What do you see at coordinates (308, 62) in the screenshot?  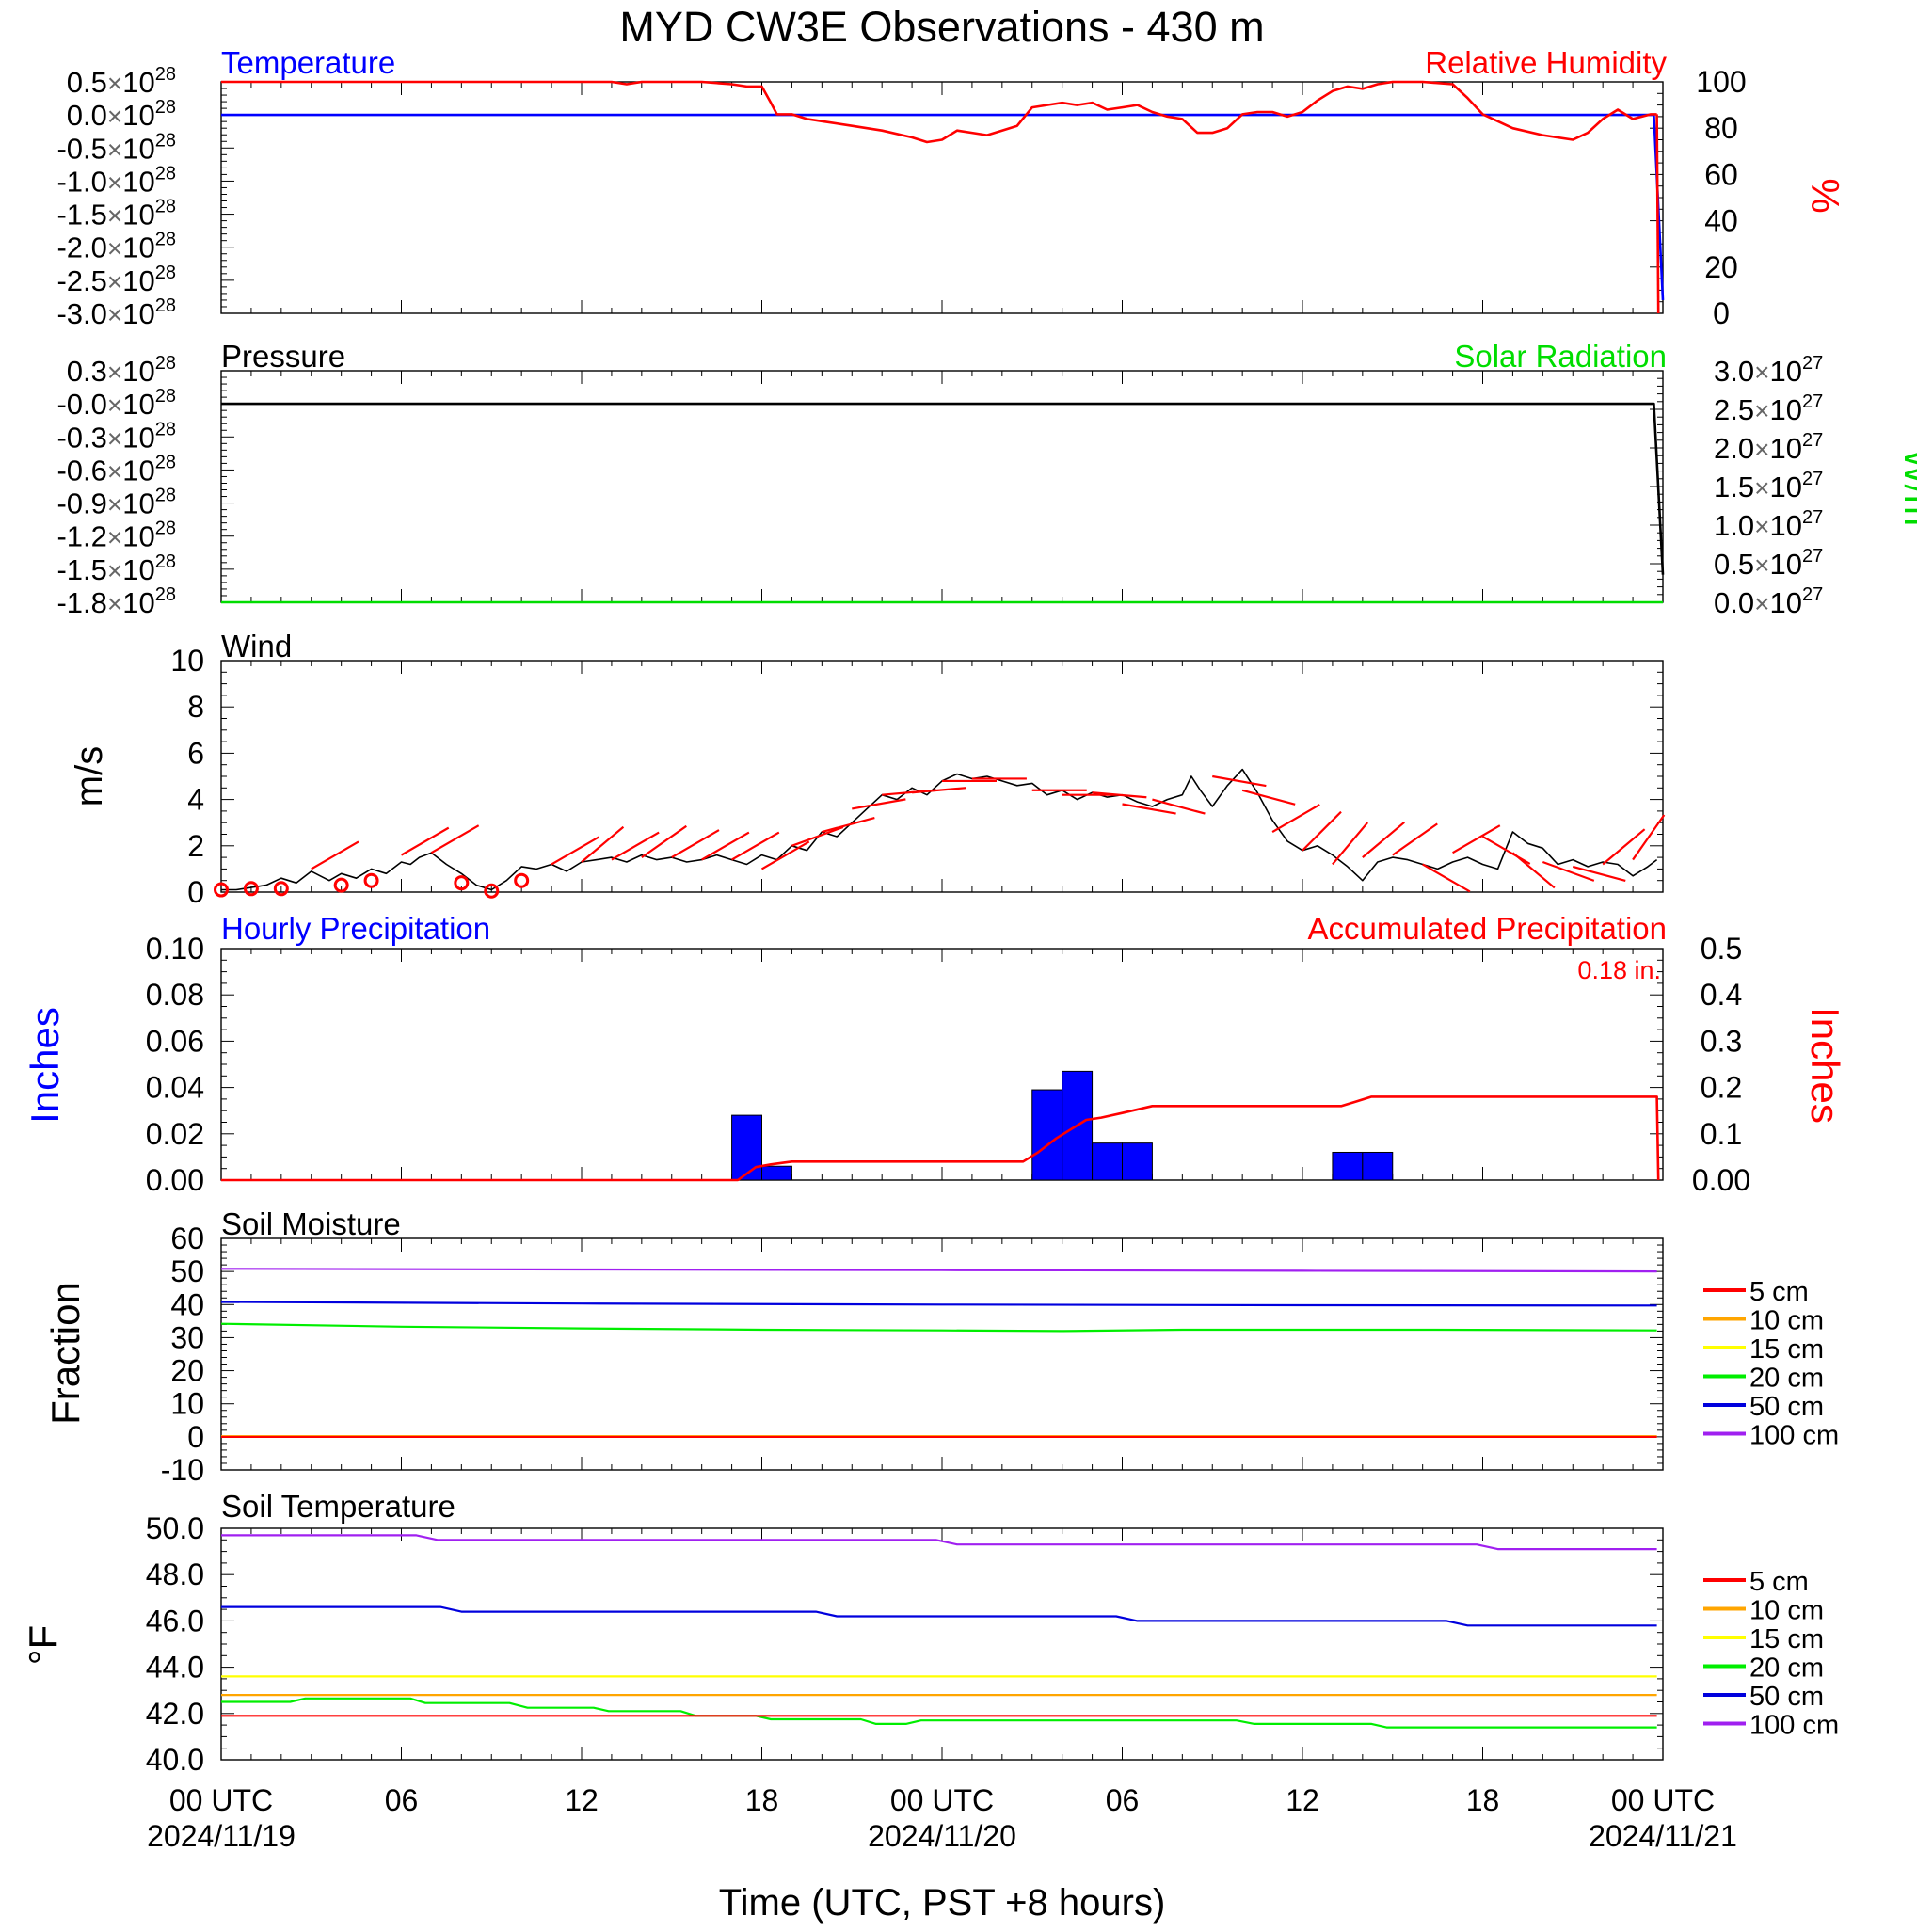 I see `temperature-title: Temperature` at bounding box center [308, 62].